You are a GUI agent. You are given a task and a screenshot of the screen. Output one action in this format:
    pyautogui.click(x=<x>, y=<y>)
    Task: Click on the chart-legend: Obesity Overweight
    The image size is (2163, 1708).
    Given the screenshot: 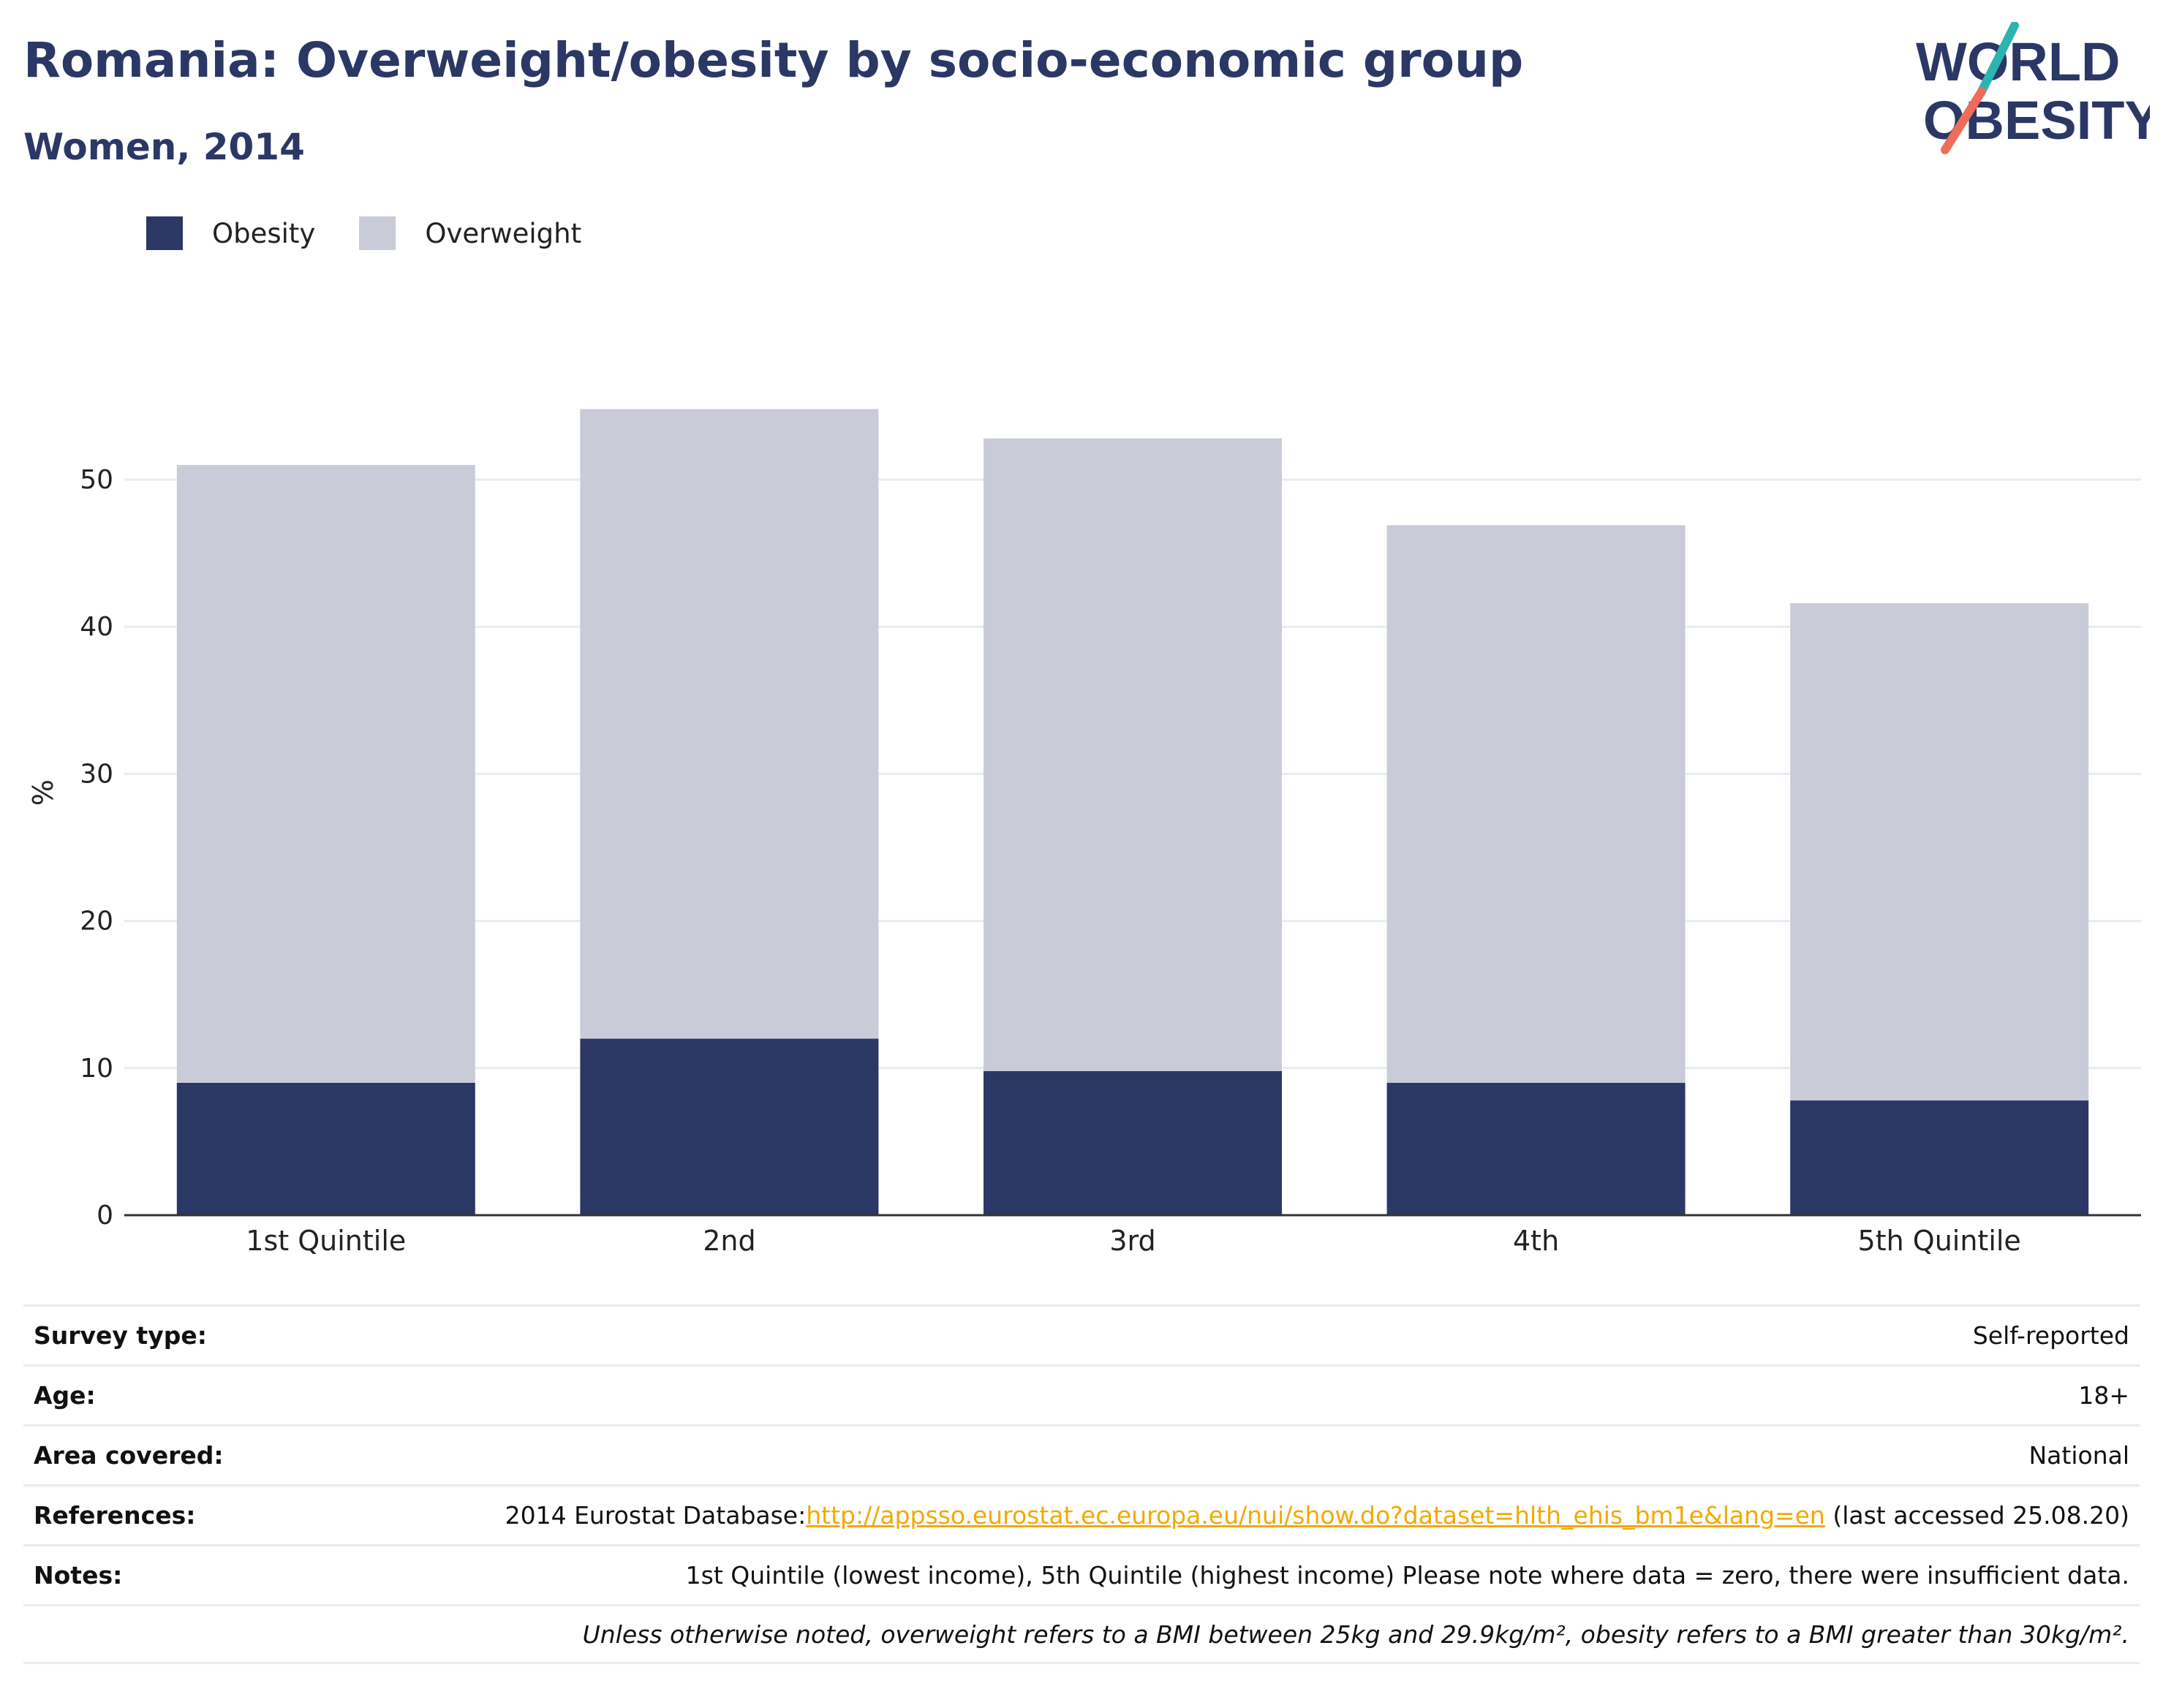 What is the action you would take?
    pyautogui.click(x=385, y=233)
    